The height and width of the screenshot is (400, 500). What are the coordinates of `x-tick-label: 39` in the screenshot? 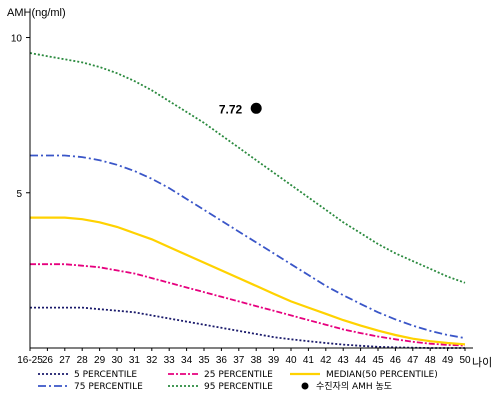 It's located at (274, 360).